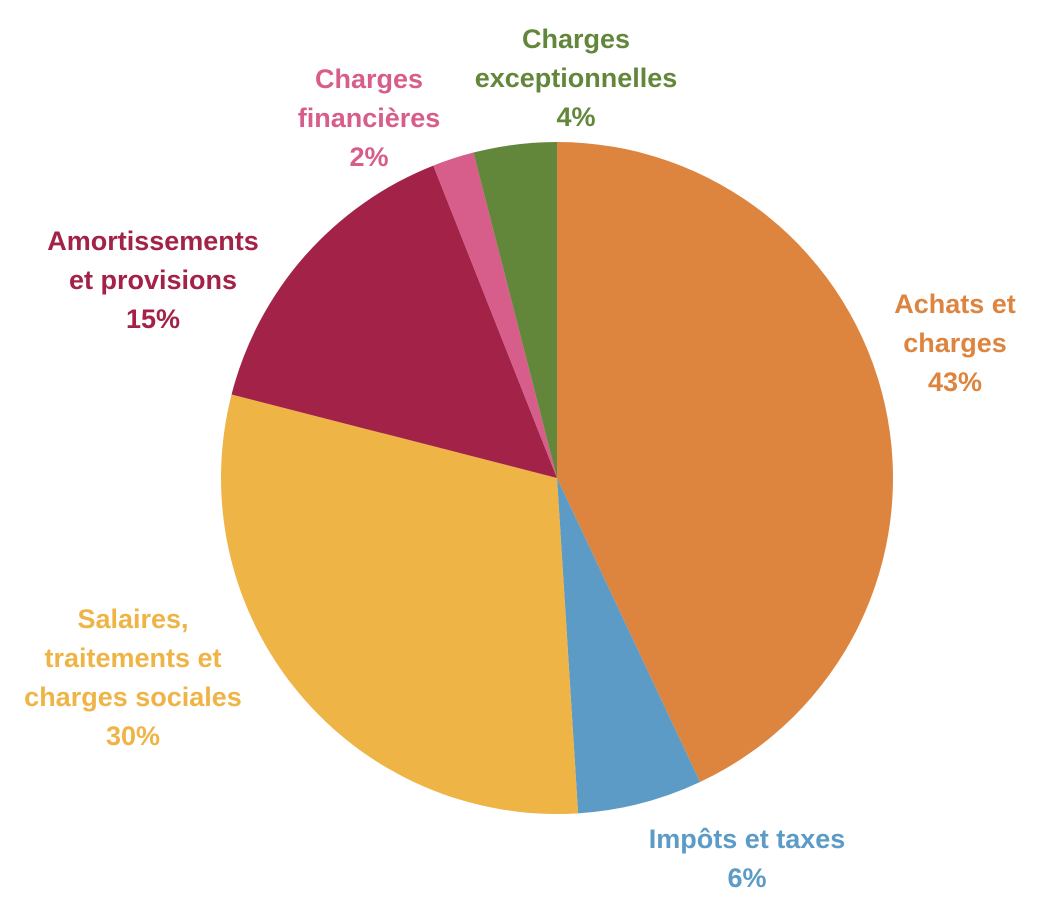 This screenshot has height=904, width=1052. I want to click on slice-name-line: exceptionnelles, so click(576, 78).